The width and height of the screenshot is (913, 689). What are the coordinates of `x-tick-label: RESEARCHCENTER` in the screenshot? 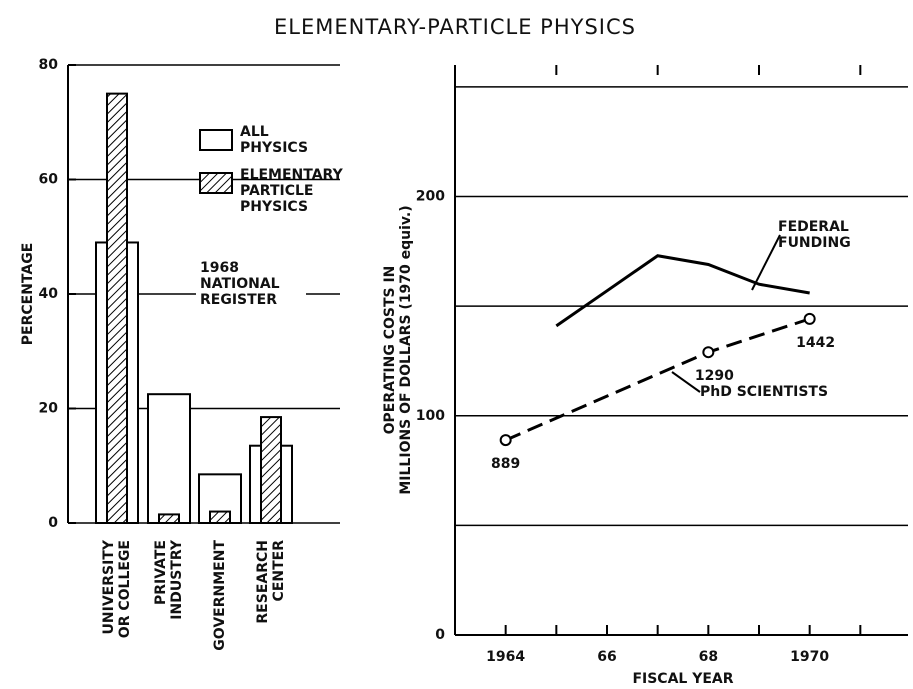 It's located at (271, 582).